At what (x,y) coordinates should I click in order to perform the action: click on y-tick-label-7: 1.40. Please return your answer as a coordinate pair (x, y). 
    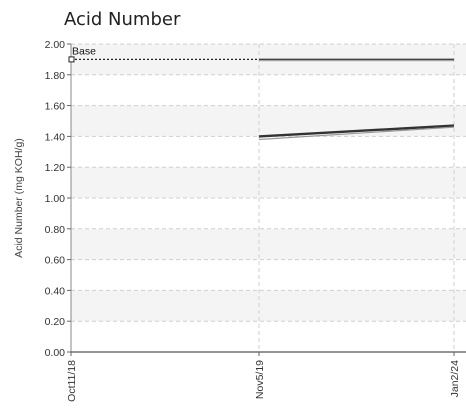
    Looking at the image, I should click on (55, 137).